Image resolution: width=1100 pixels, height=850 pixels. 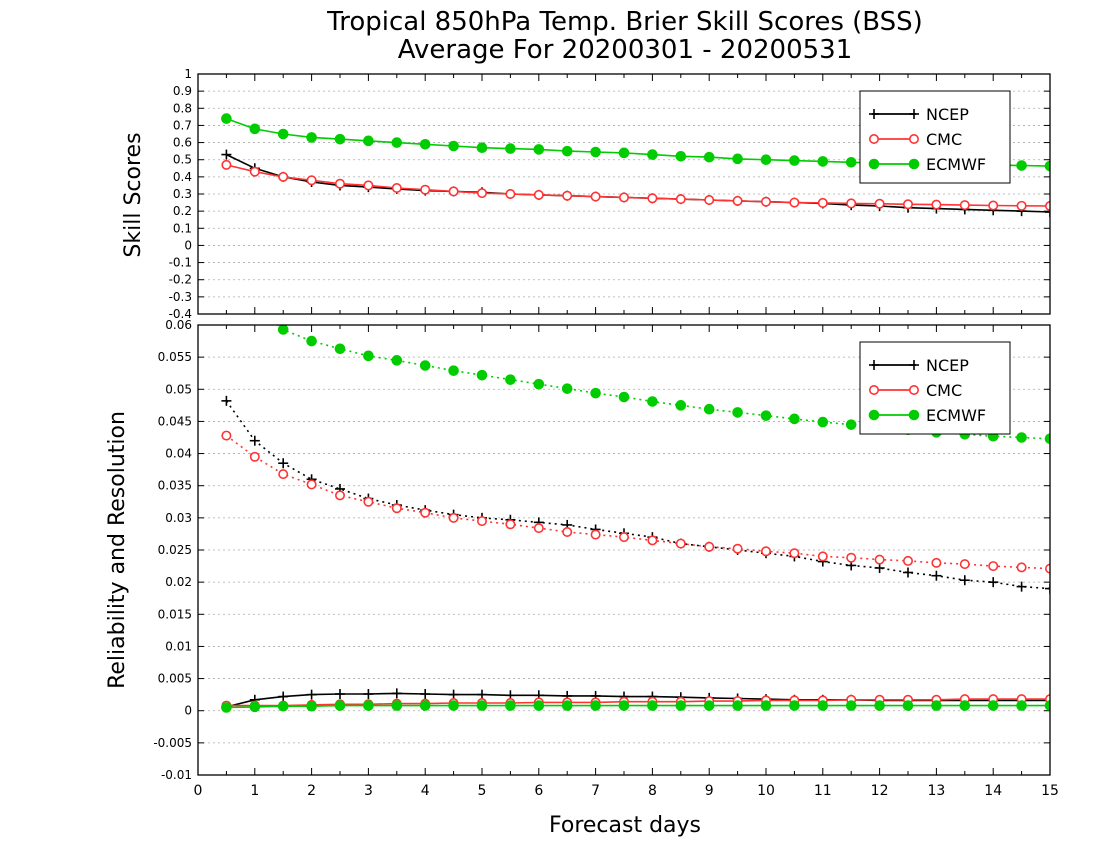 What do you see at coordinates (880, 791) in the screenshot?
I see `xtick-label: 12` at bounding box center [880, 791].